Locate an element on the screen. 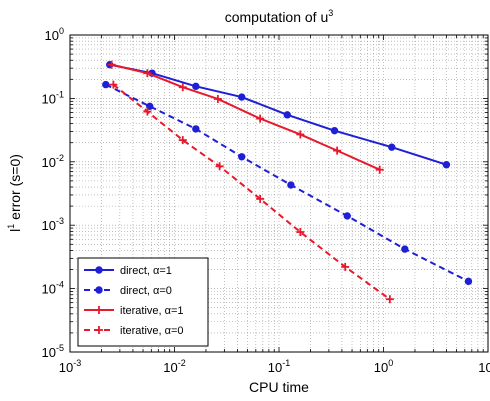  y-tick-label: 10⁻¹ is located at coordinates (53, 97).